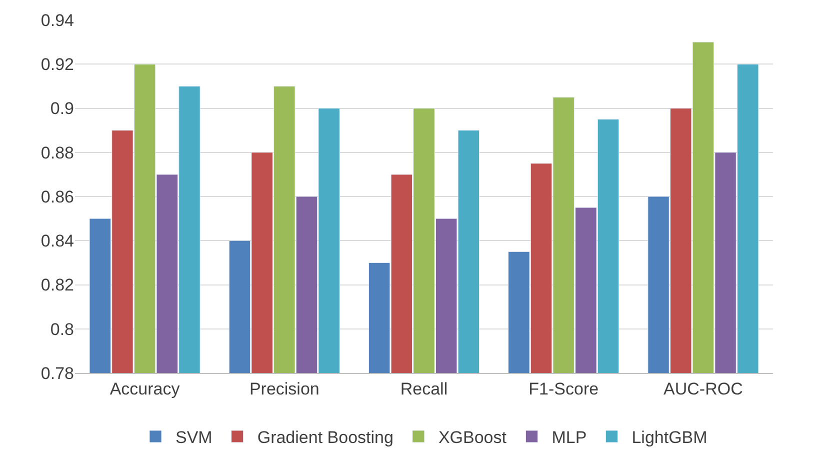 This screenshot has height=468, width=813. I want to click on legend-label: LightGBM, so click(670, 438).